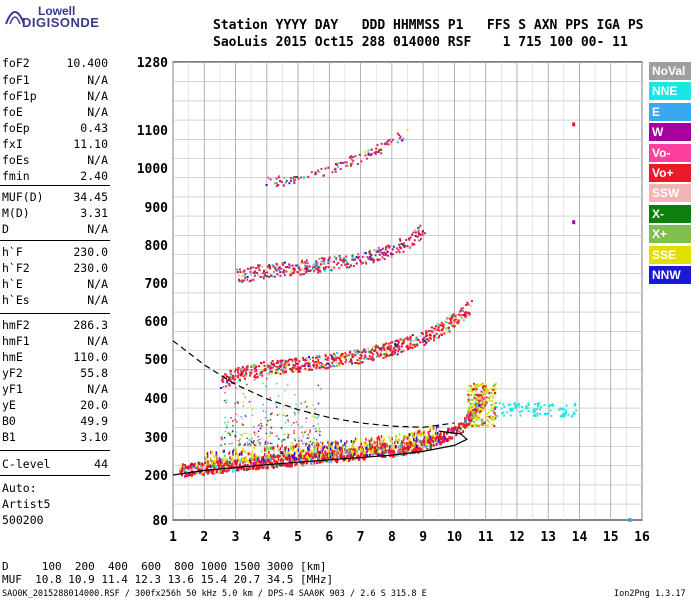  Describe the element at coordinates (650, 594) in the screenshot. I see `footer-version: Ion2Png 1.3.17` at that location.